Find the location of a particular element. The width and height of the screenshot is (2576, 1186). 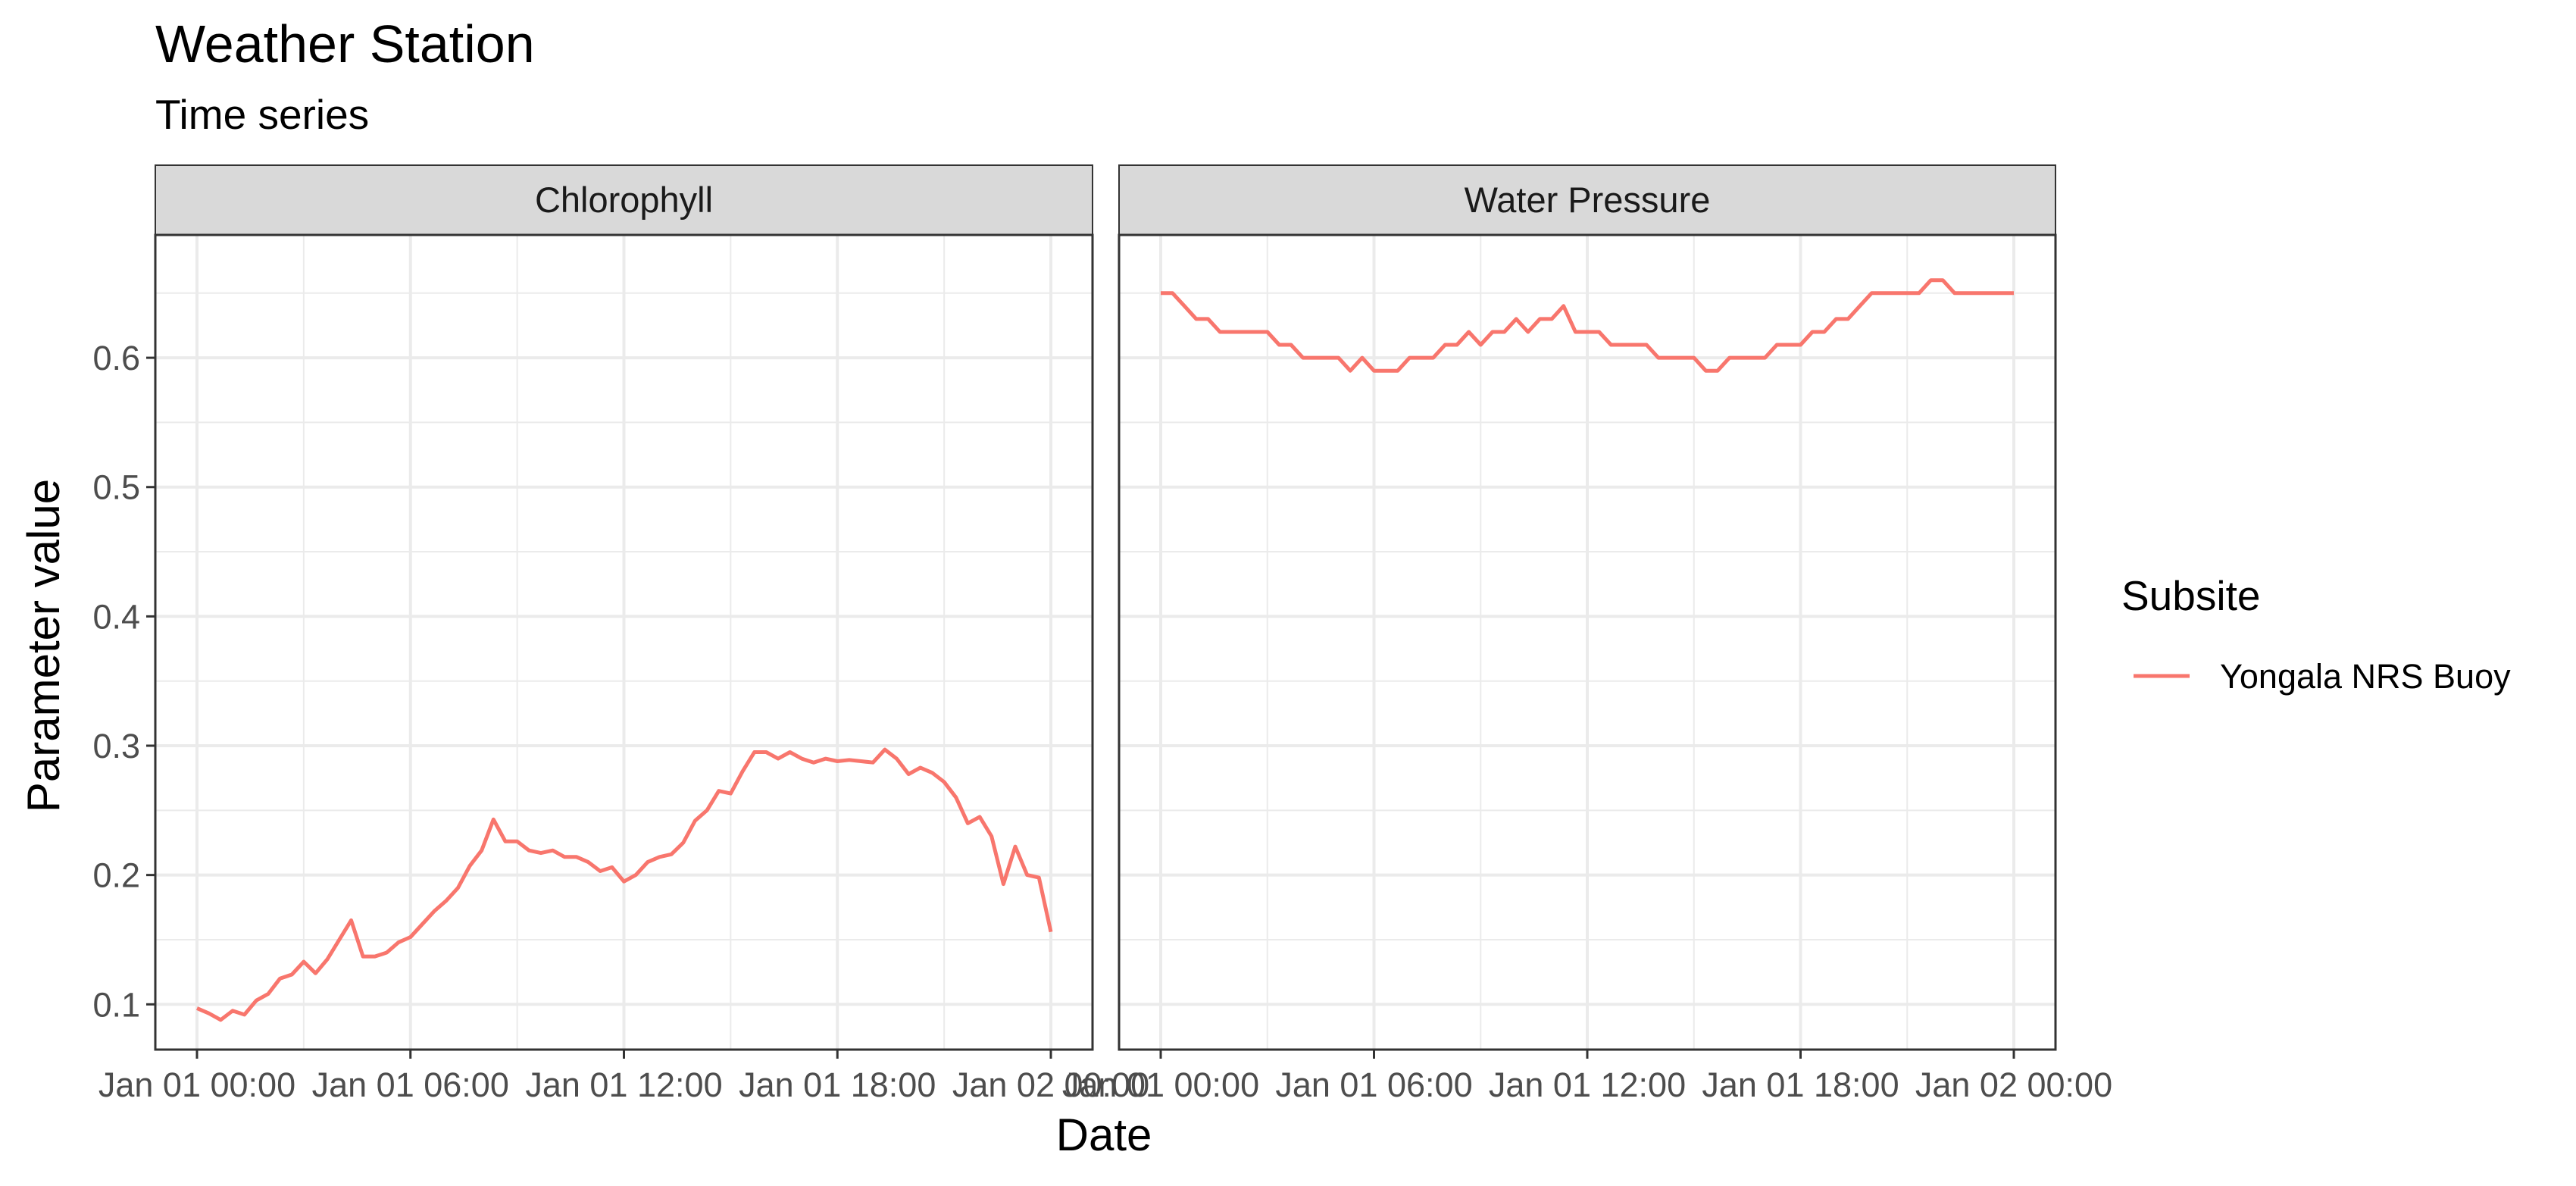

y-tick-label: 0.5 is located at coordinates (116, 488).